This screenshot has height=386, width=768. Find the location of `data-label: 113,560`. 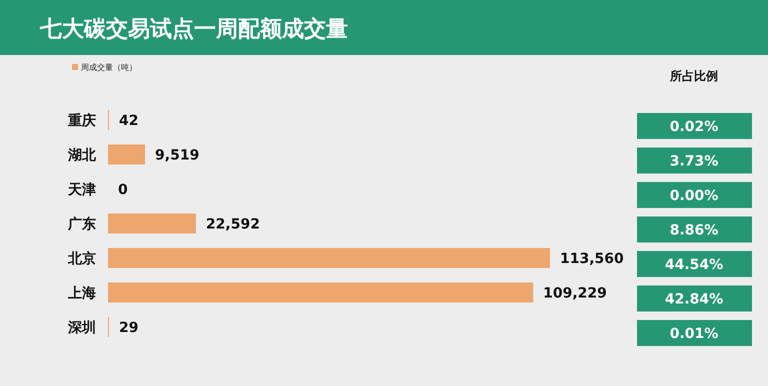

data-label: 113,560 is located at coordinates (592, 259).